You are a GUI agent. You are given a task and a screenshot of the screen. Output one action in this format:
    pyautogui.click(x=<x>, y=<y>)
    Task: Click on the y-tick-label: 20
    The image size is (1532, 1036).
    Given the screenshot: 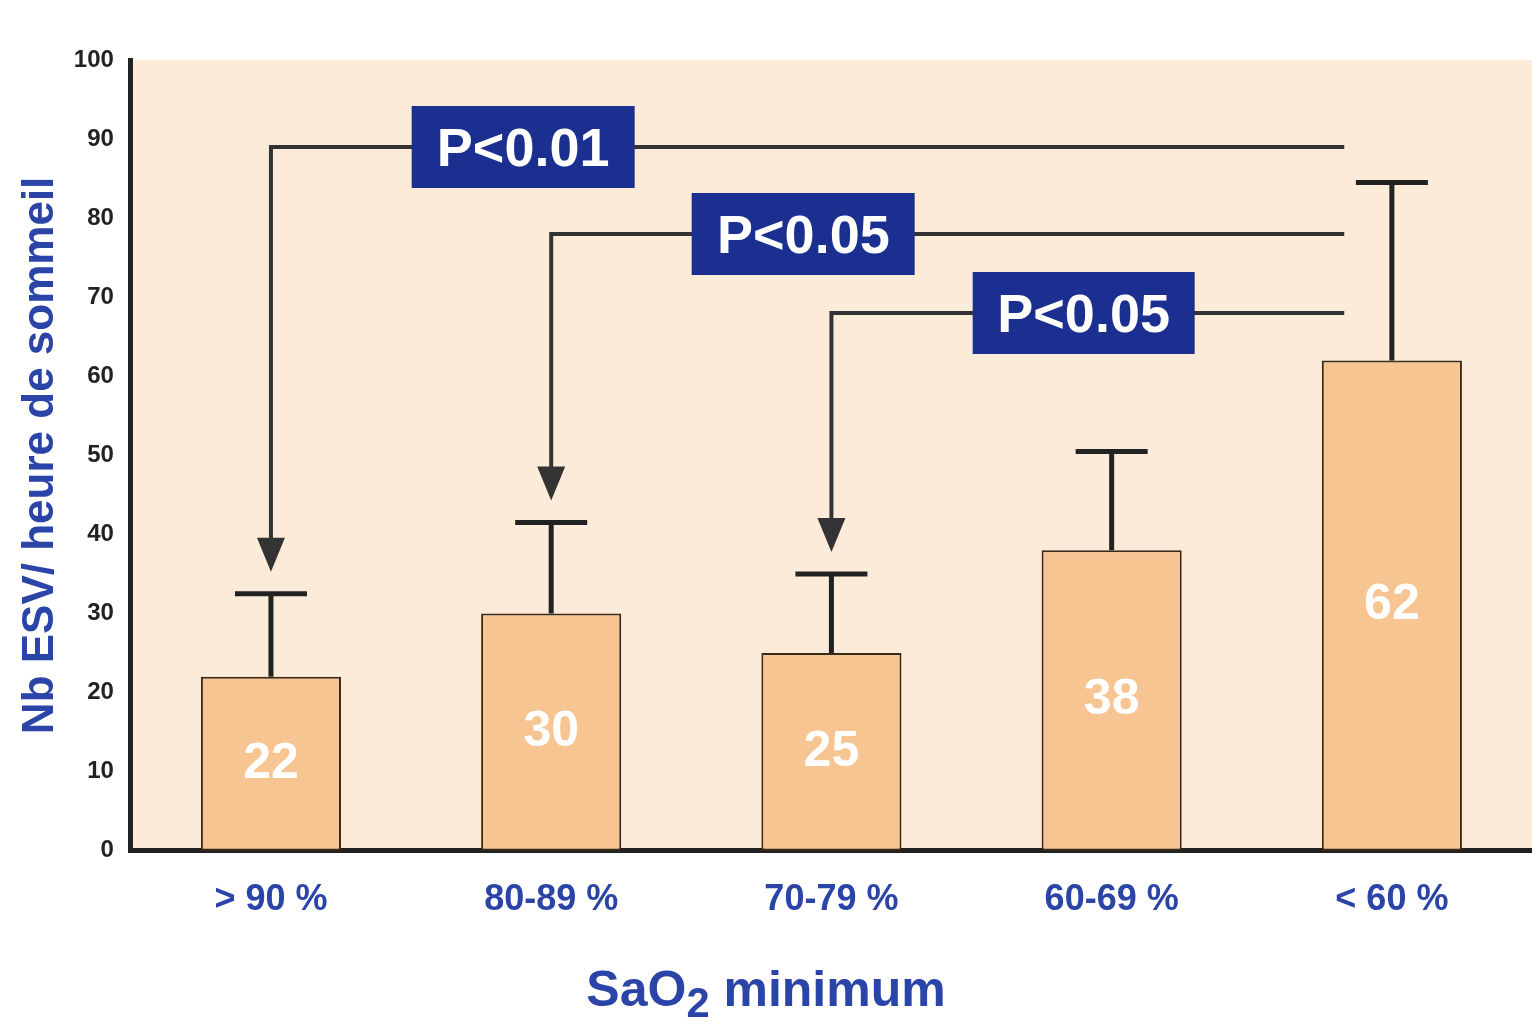 What is the action you would take?
    pyautogui.click(x=100, y=691)
    